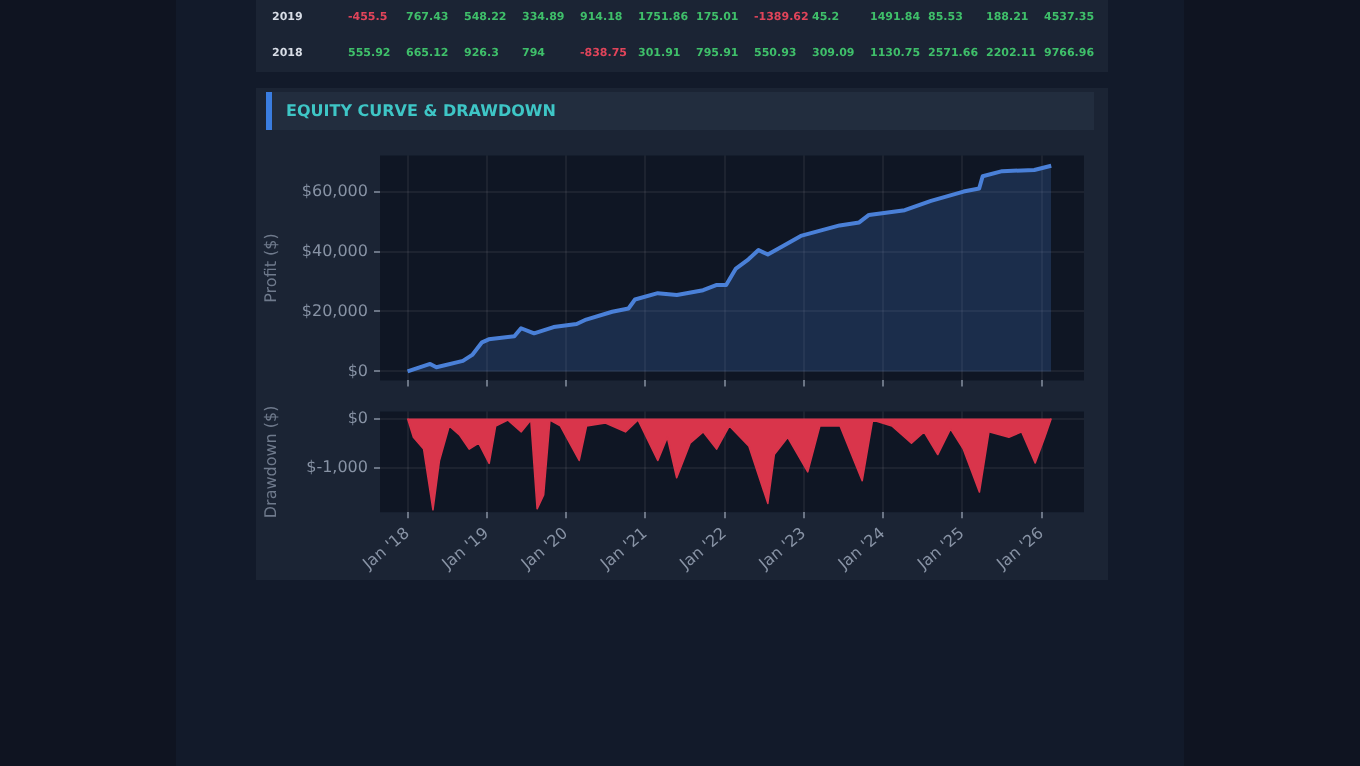  I want to click on x-tick-label: Jan '22, so click(702, 549).